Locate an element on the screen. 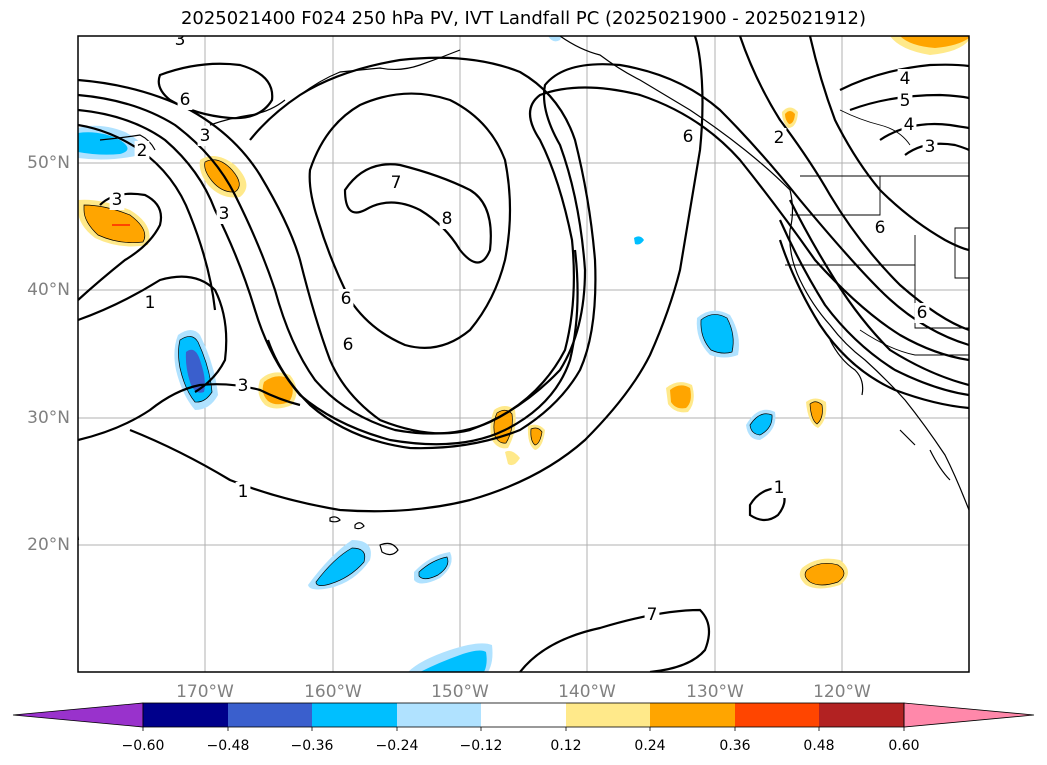 The image size is (1047, 765). colorbar-tick-label: 0.48 is located at coordinates (818, 746).